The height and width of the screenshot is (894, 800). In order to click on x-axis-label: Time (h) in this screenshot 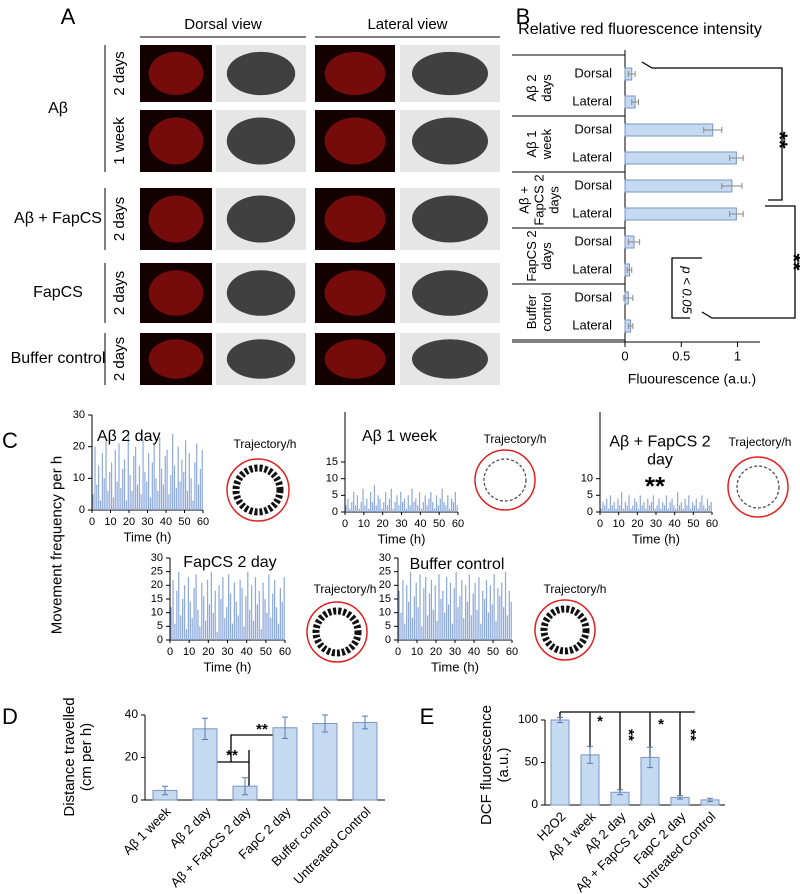, I will do `click(228, 666)`.